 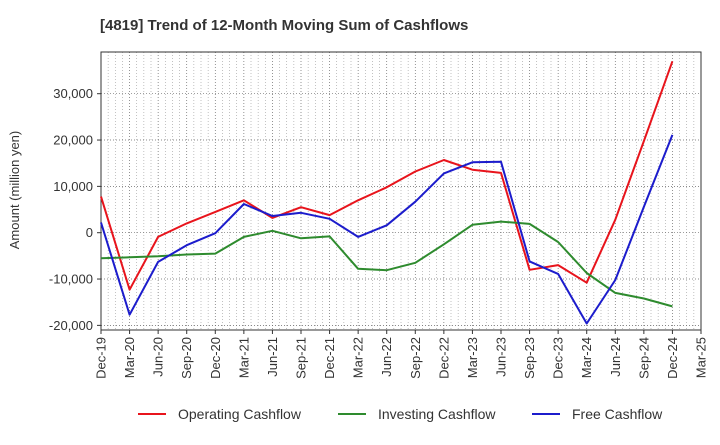 What do you see at coordinates (240, 414) in the screenshot?
I see `legend-label: Operating Cashflow` at bounding box center [240, 414].